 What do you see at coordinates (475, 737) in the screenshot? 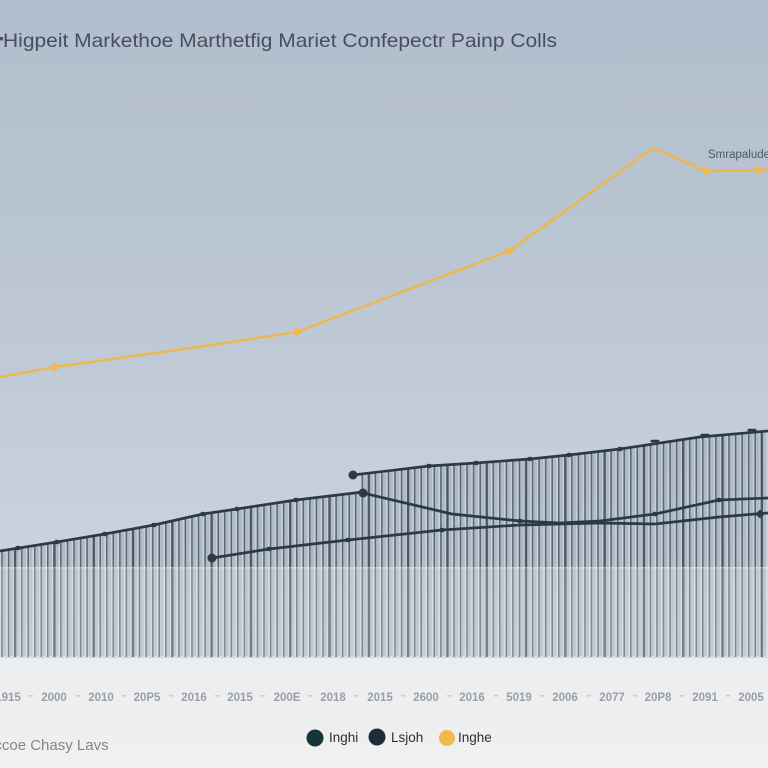
I see `svg-text: Inghe` at bounding box center [475, 737].